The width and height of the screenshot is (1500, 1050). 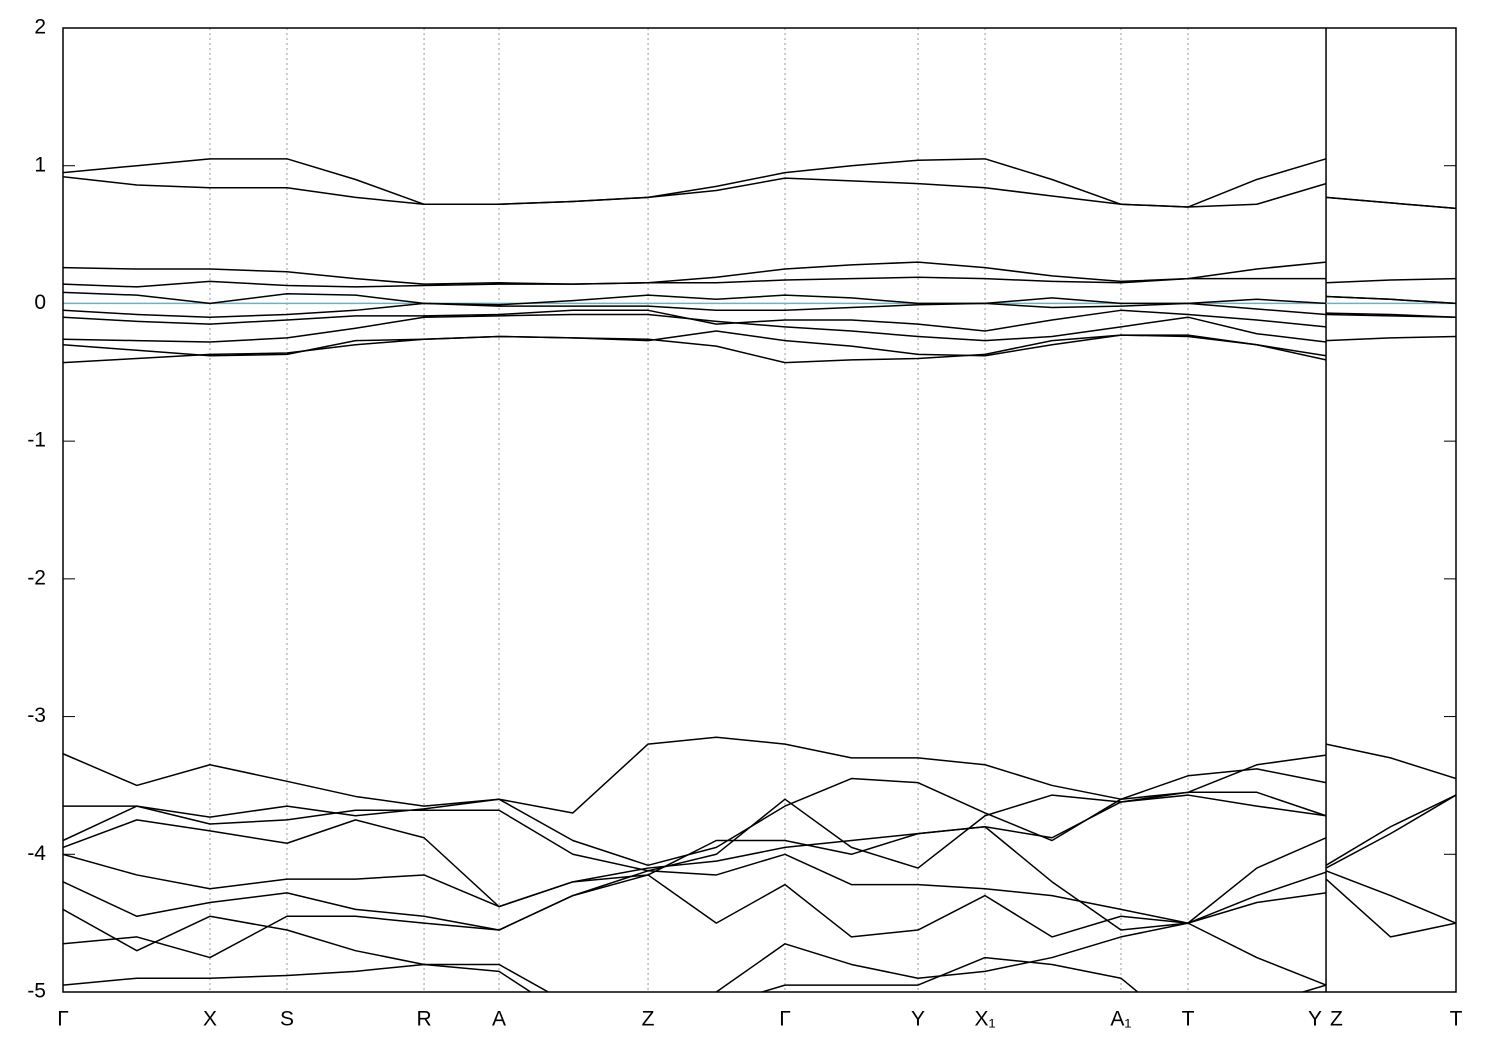 What do you see at coordinates (36, 440) in the screenshot?
I see `y-tick-label: -1` at bounding box center [36, 440].